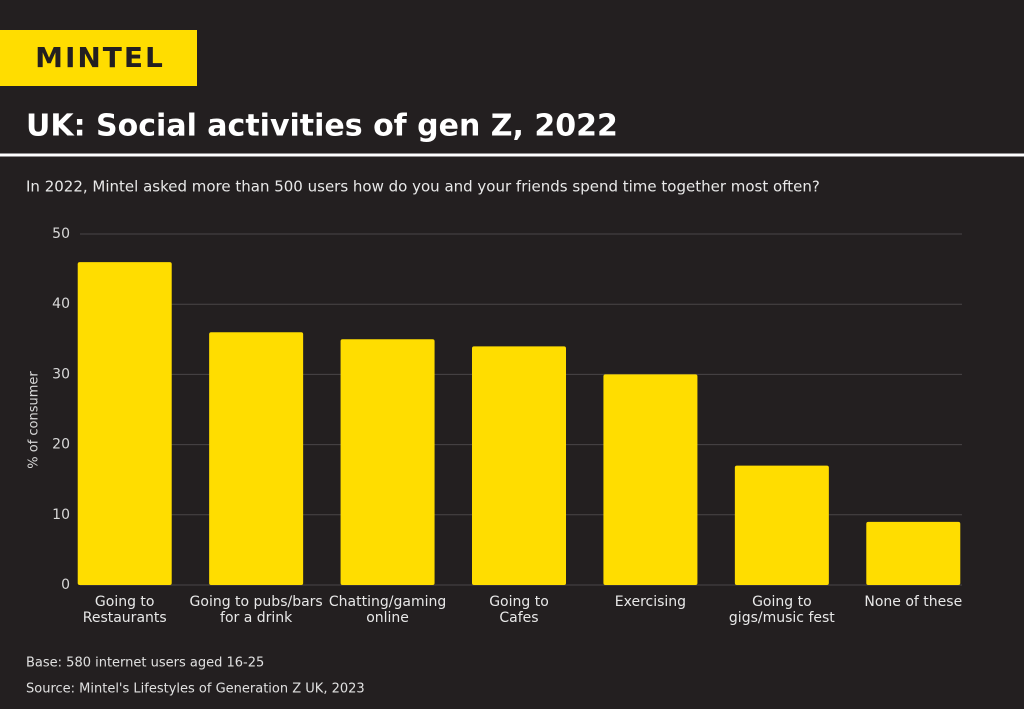  What do you see at coordinates (650, 602) in the screenshot?
I see `x-tick-label: Exercising` at bounding box center [650, 602].